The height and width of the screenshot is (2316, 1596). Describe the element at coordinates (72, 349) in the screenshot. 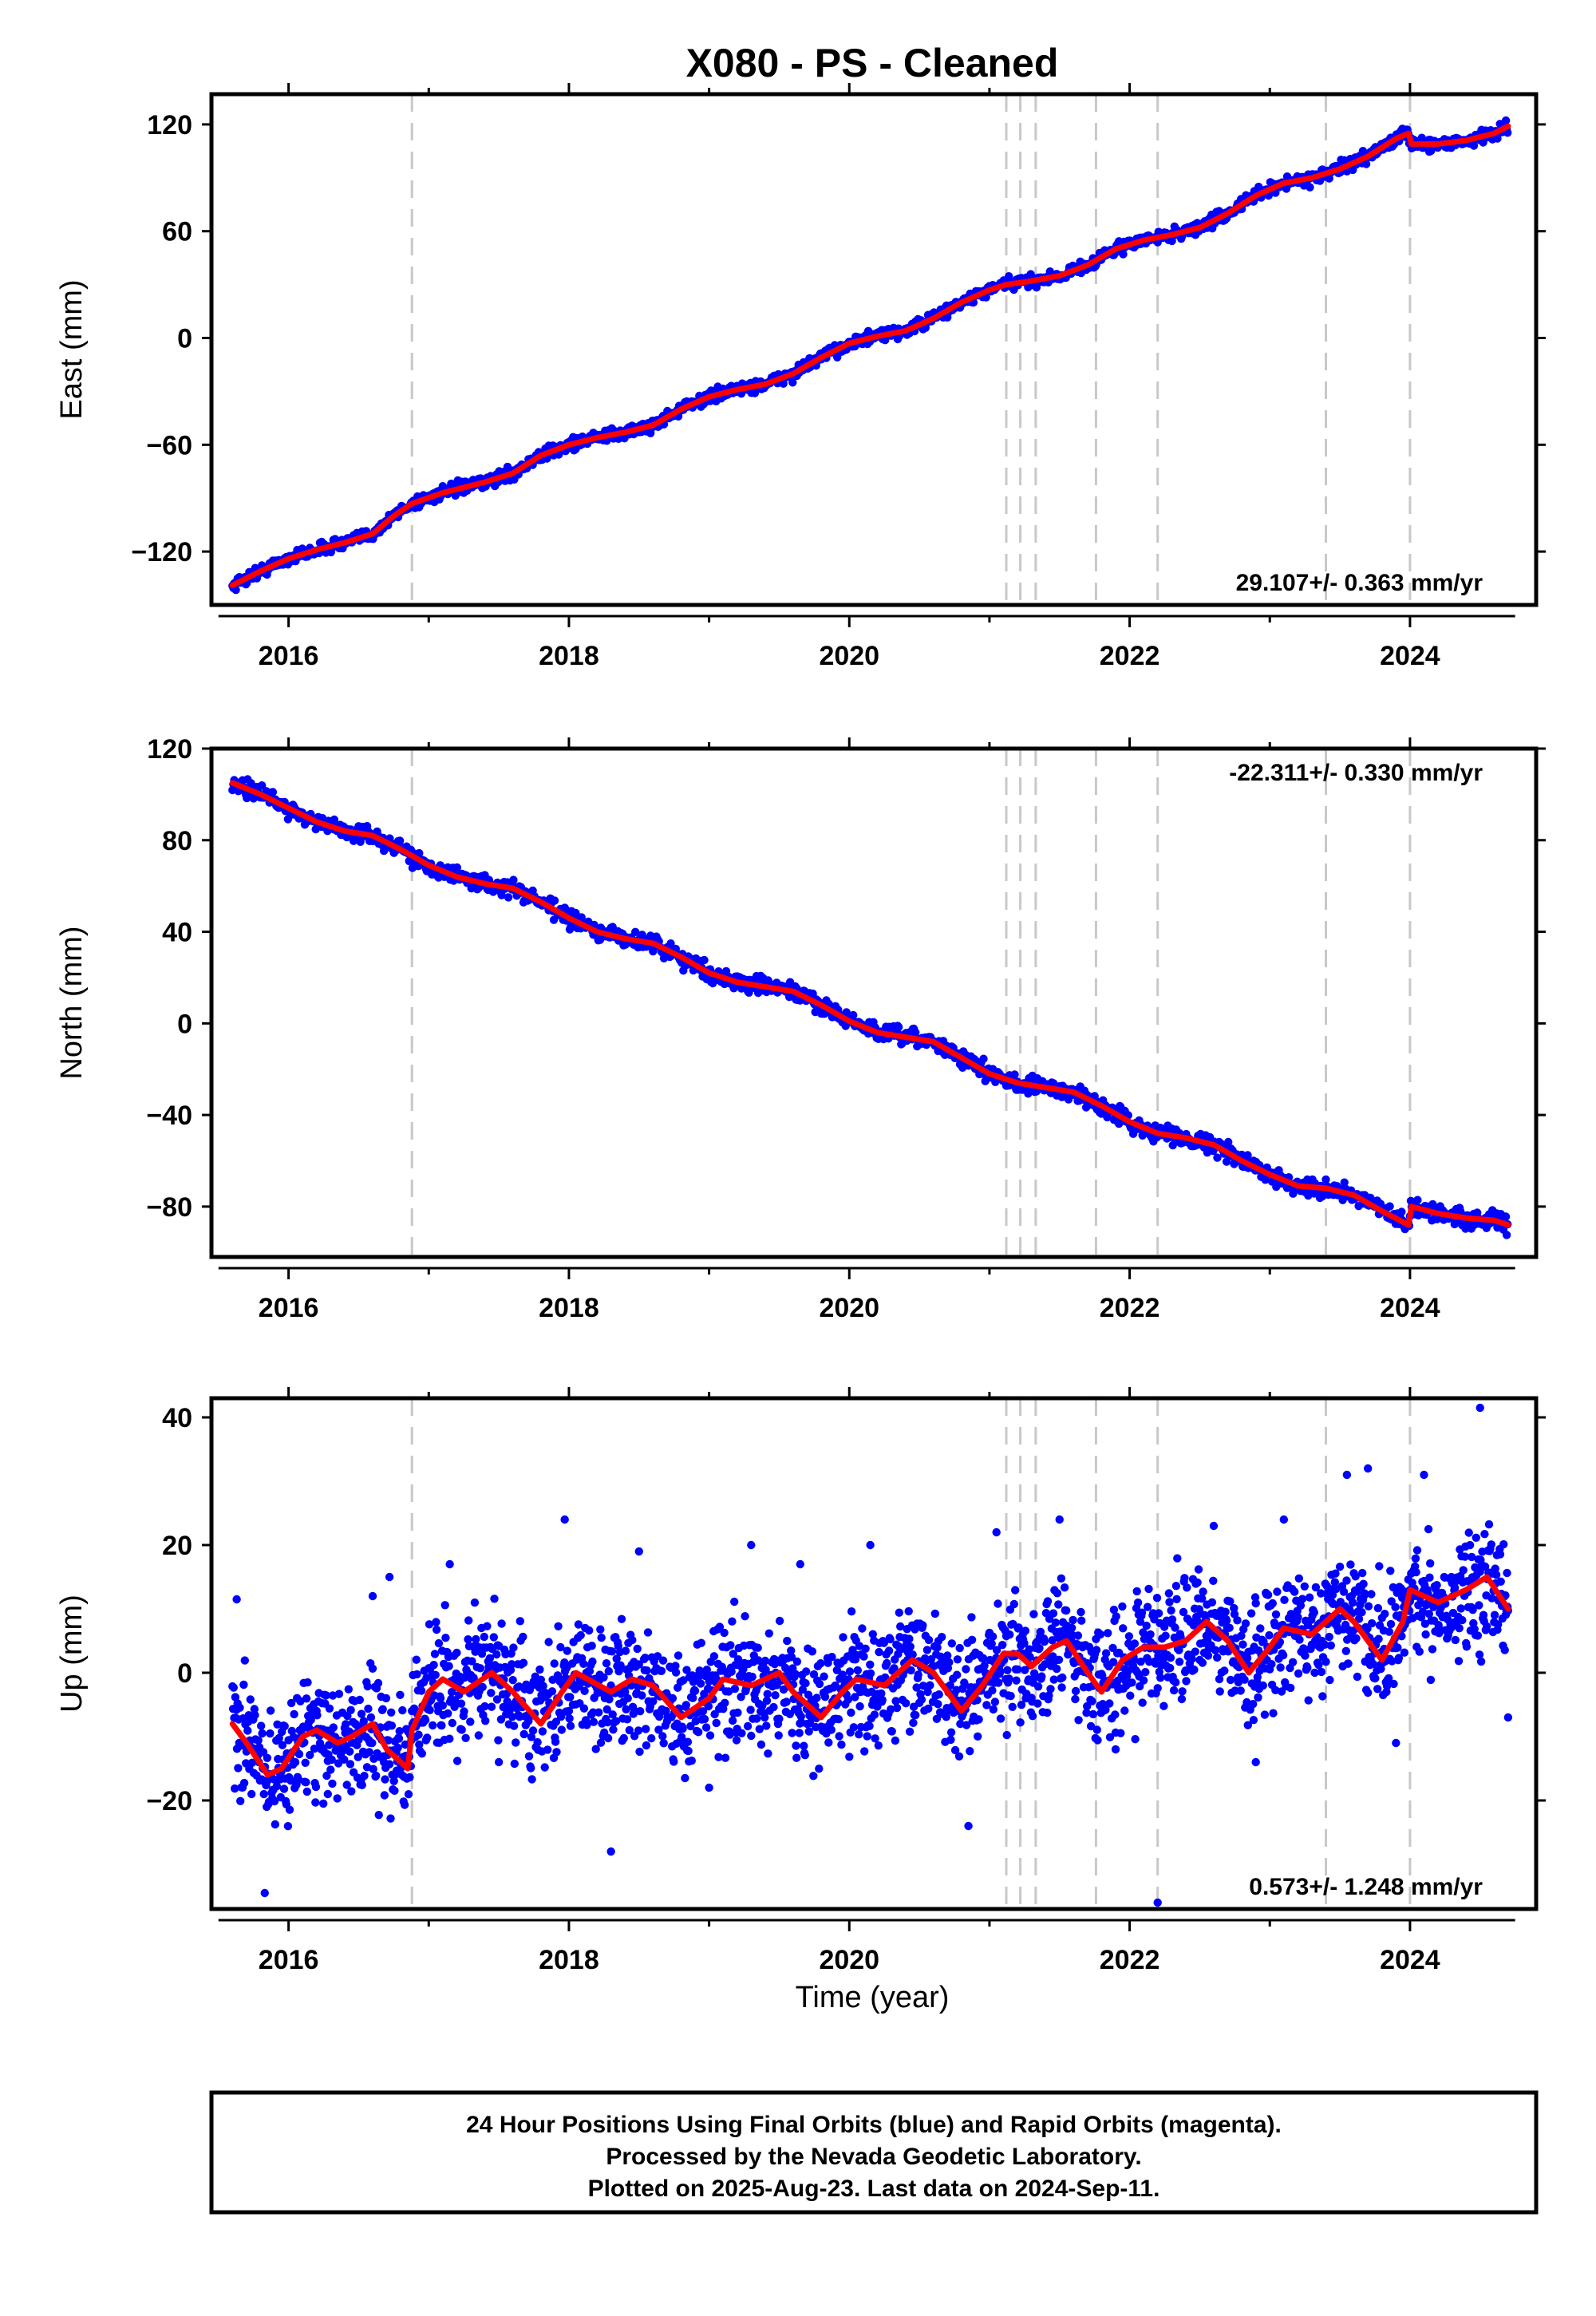

I see `y-axis-label: East (mm)` at that location.